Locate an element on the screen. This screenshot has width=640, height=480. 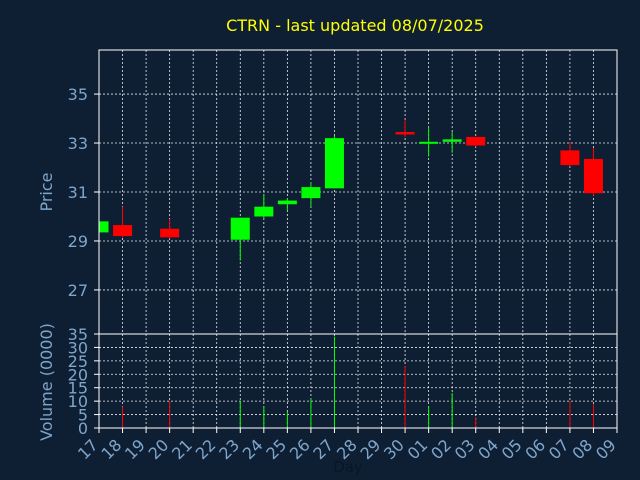
price-tick-label: 35 is located at coordinates (78, 94).